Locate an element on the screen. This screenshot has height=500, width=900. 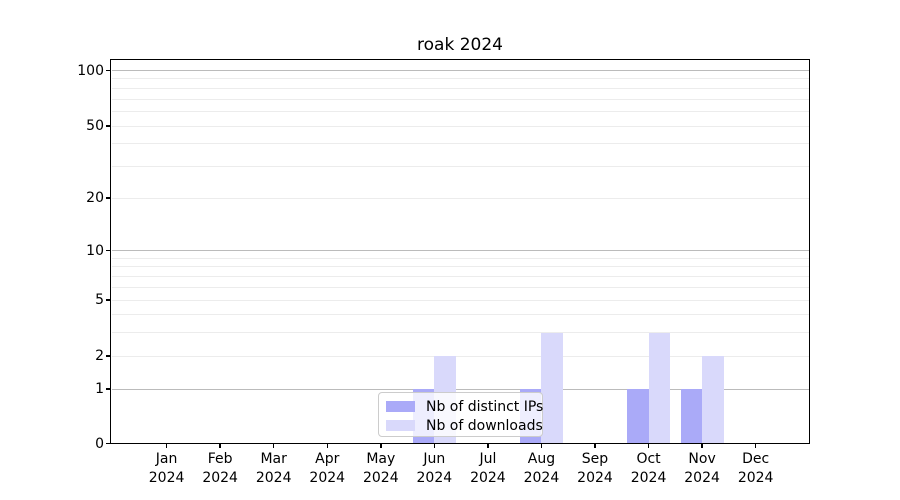
x-axis-tick-mar is located at coordinates (273, 445).